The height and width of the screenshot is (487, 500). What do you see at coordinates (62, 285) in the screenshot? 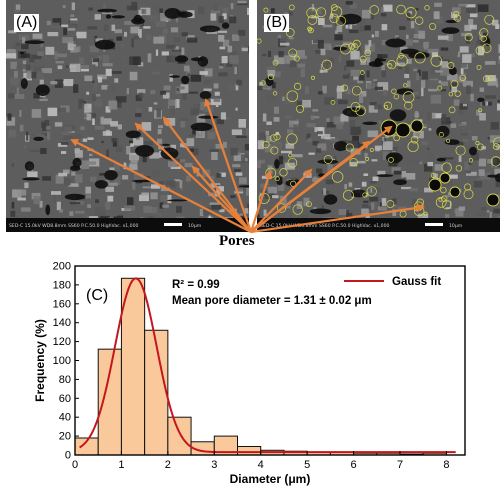
I see `y-tick-label: 180` at bounding box center [62, 285].